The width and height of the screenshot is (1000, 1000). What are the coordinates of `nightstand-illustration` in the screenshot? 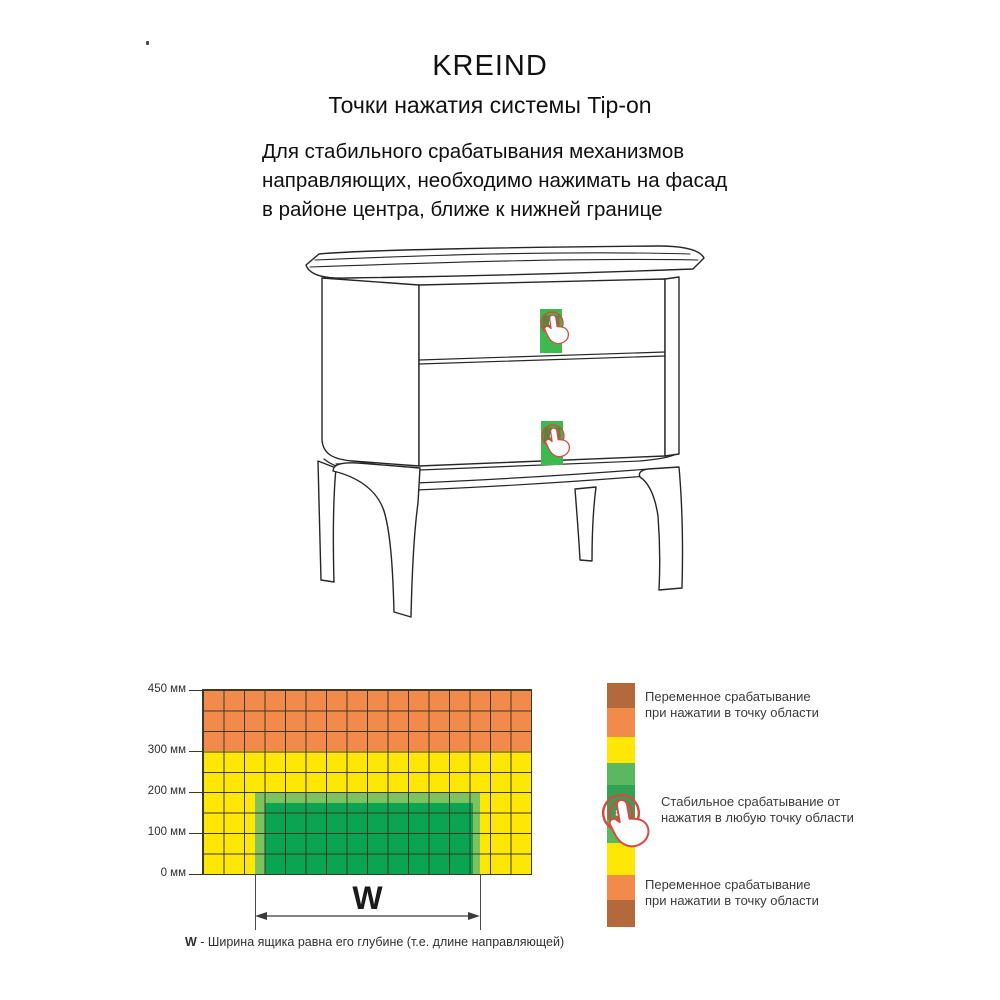 It's located at (505, 431).